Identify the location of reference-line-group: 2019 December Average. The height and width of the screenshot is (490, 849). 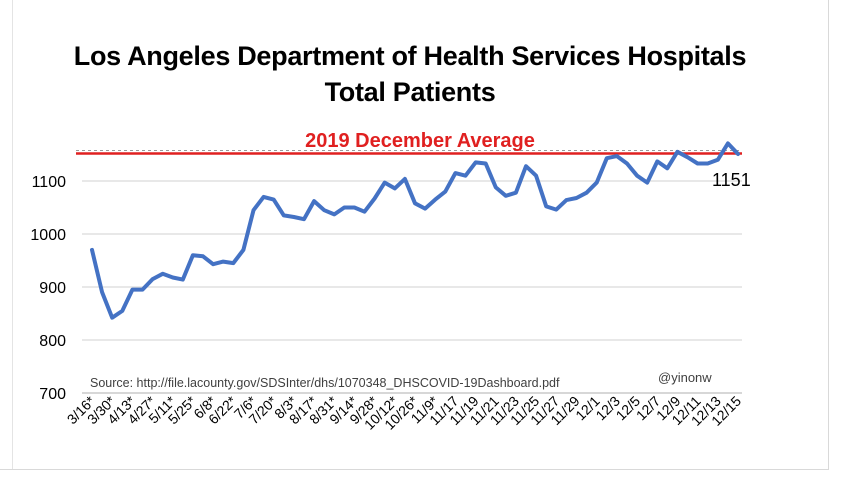
(409, 142).